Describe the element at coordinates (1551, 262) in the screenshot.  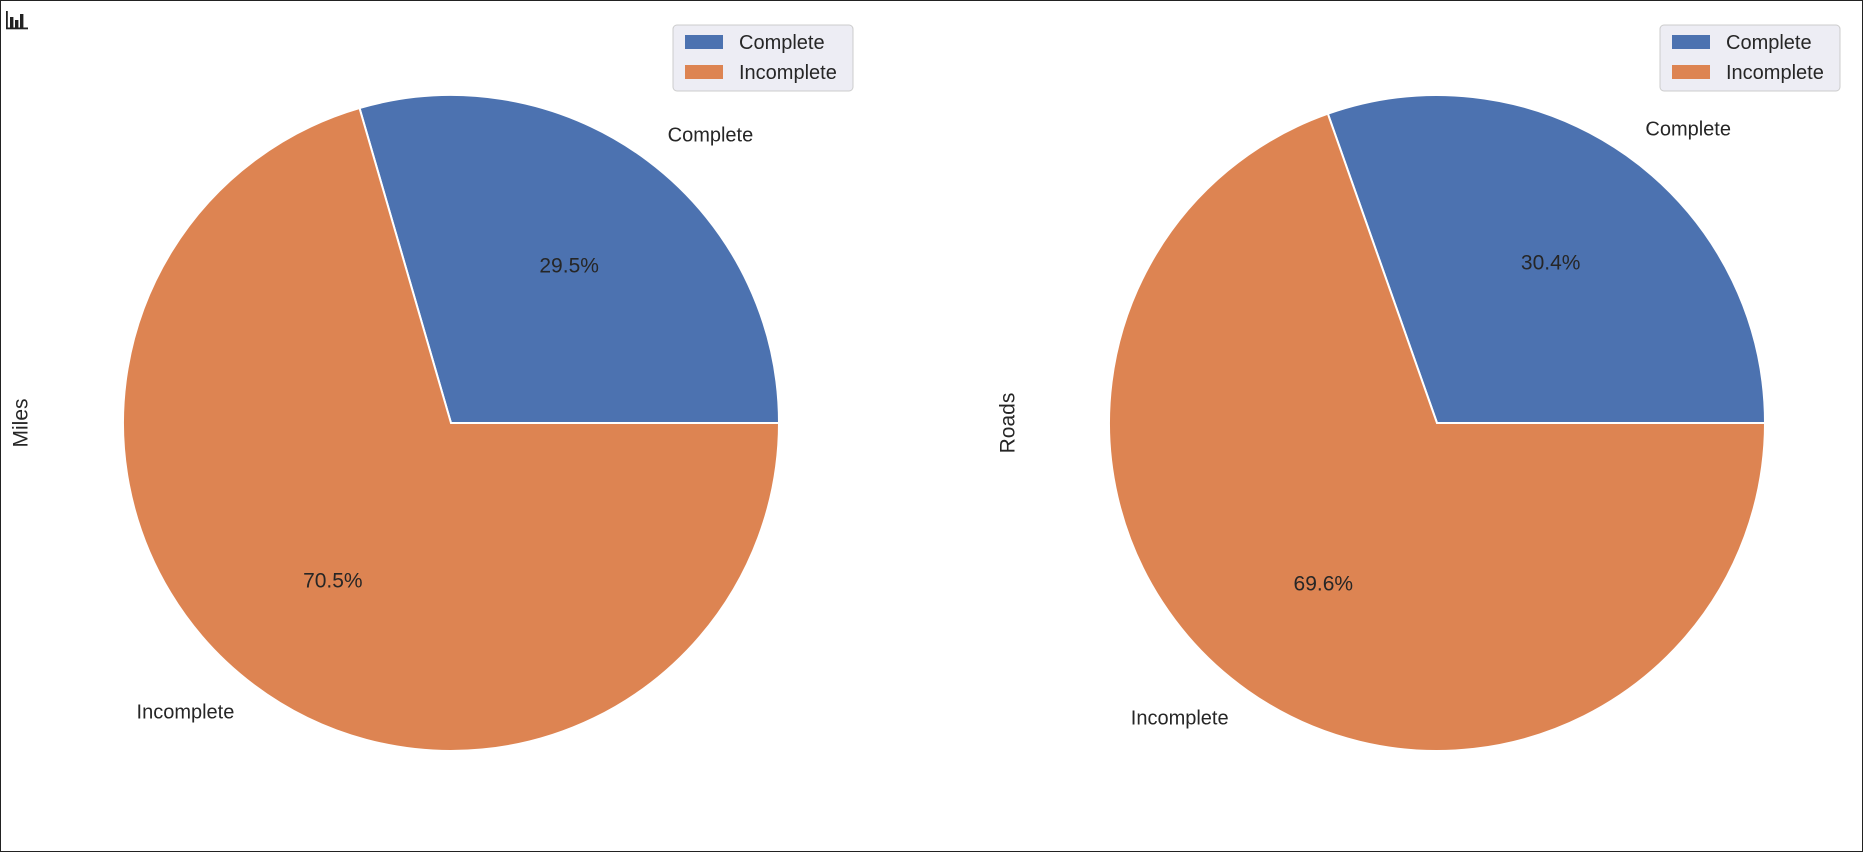
I see `pct-label-complete: 30.4%` at that location.